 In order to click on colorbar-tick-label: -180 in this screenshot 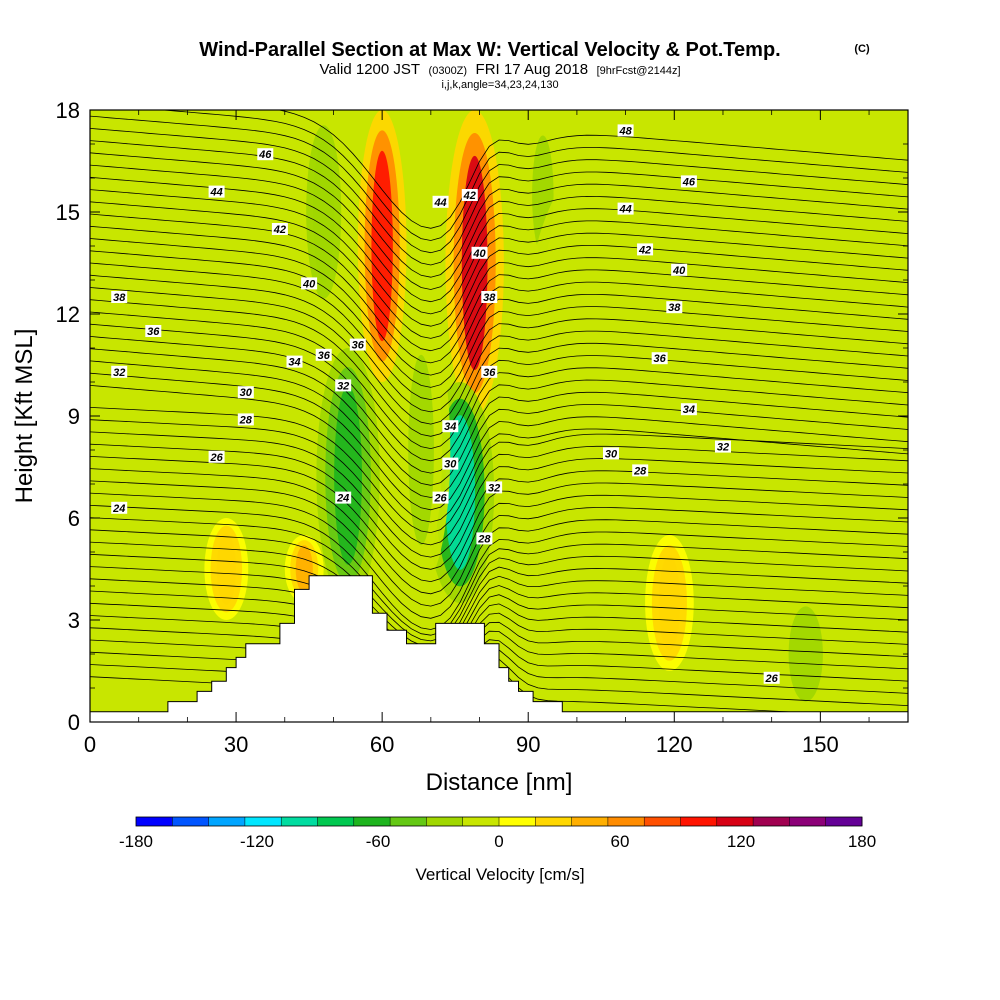, I will do `click(136, 841)`.